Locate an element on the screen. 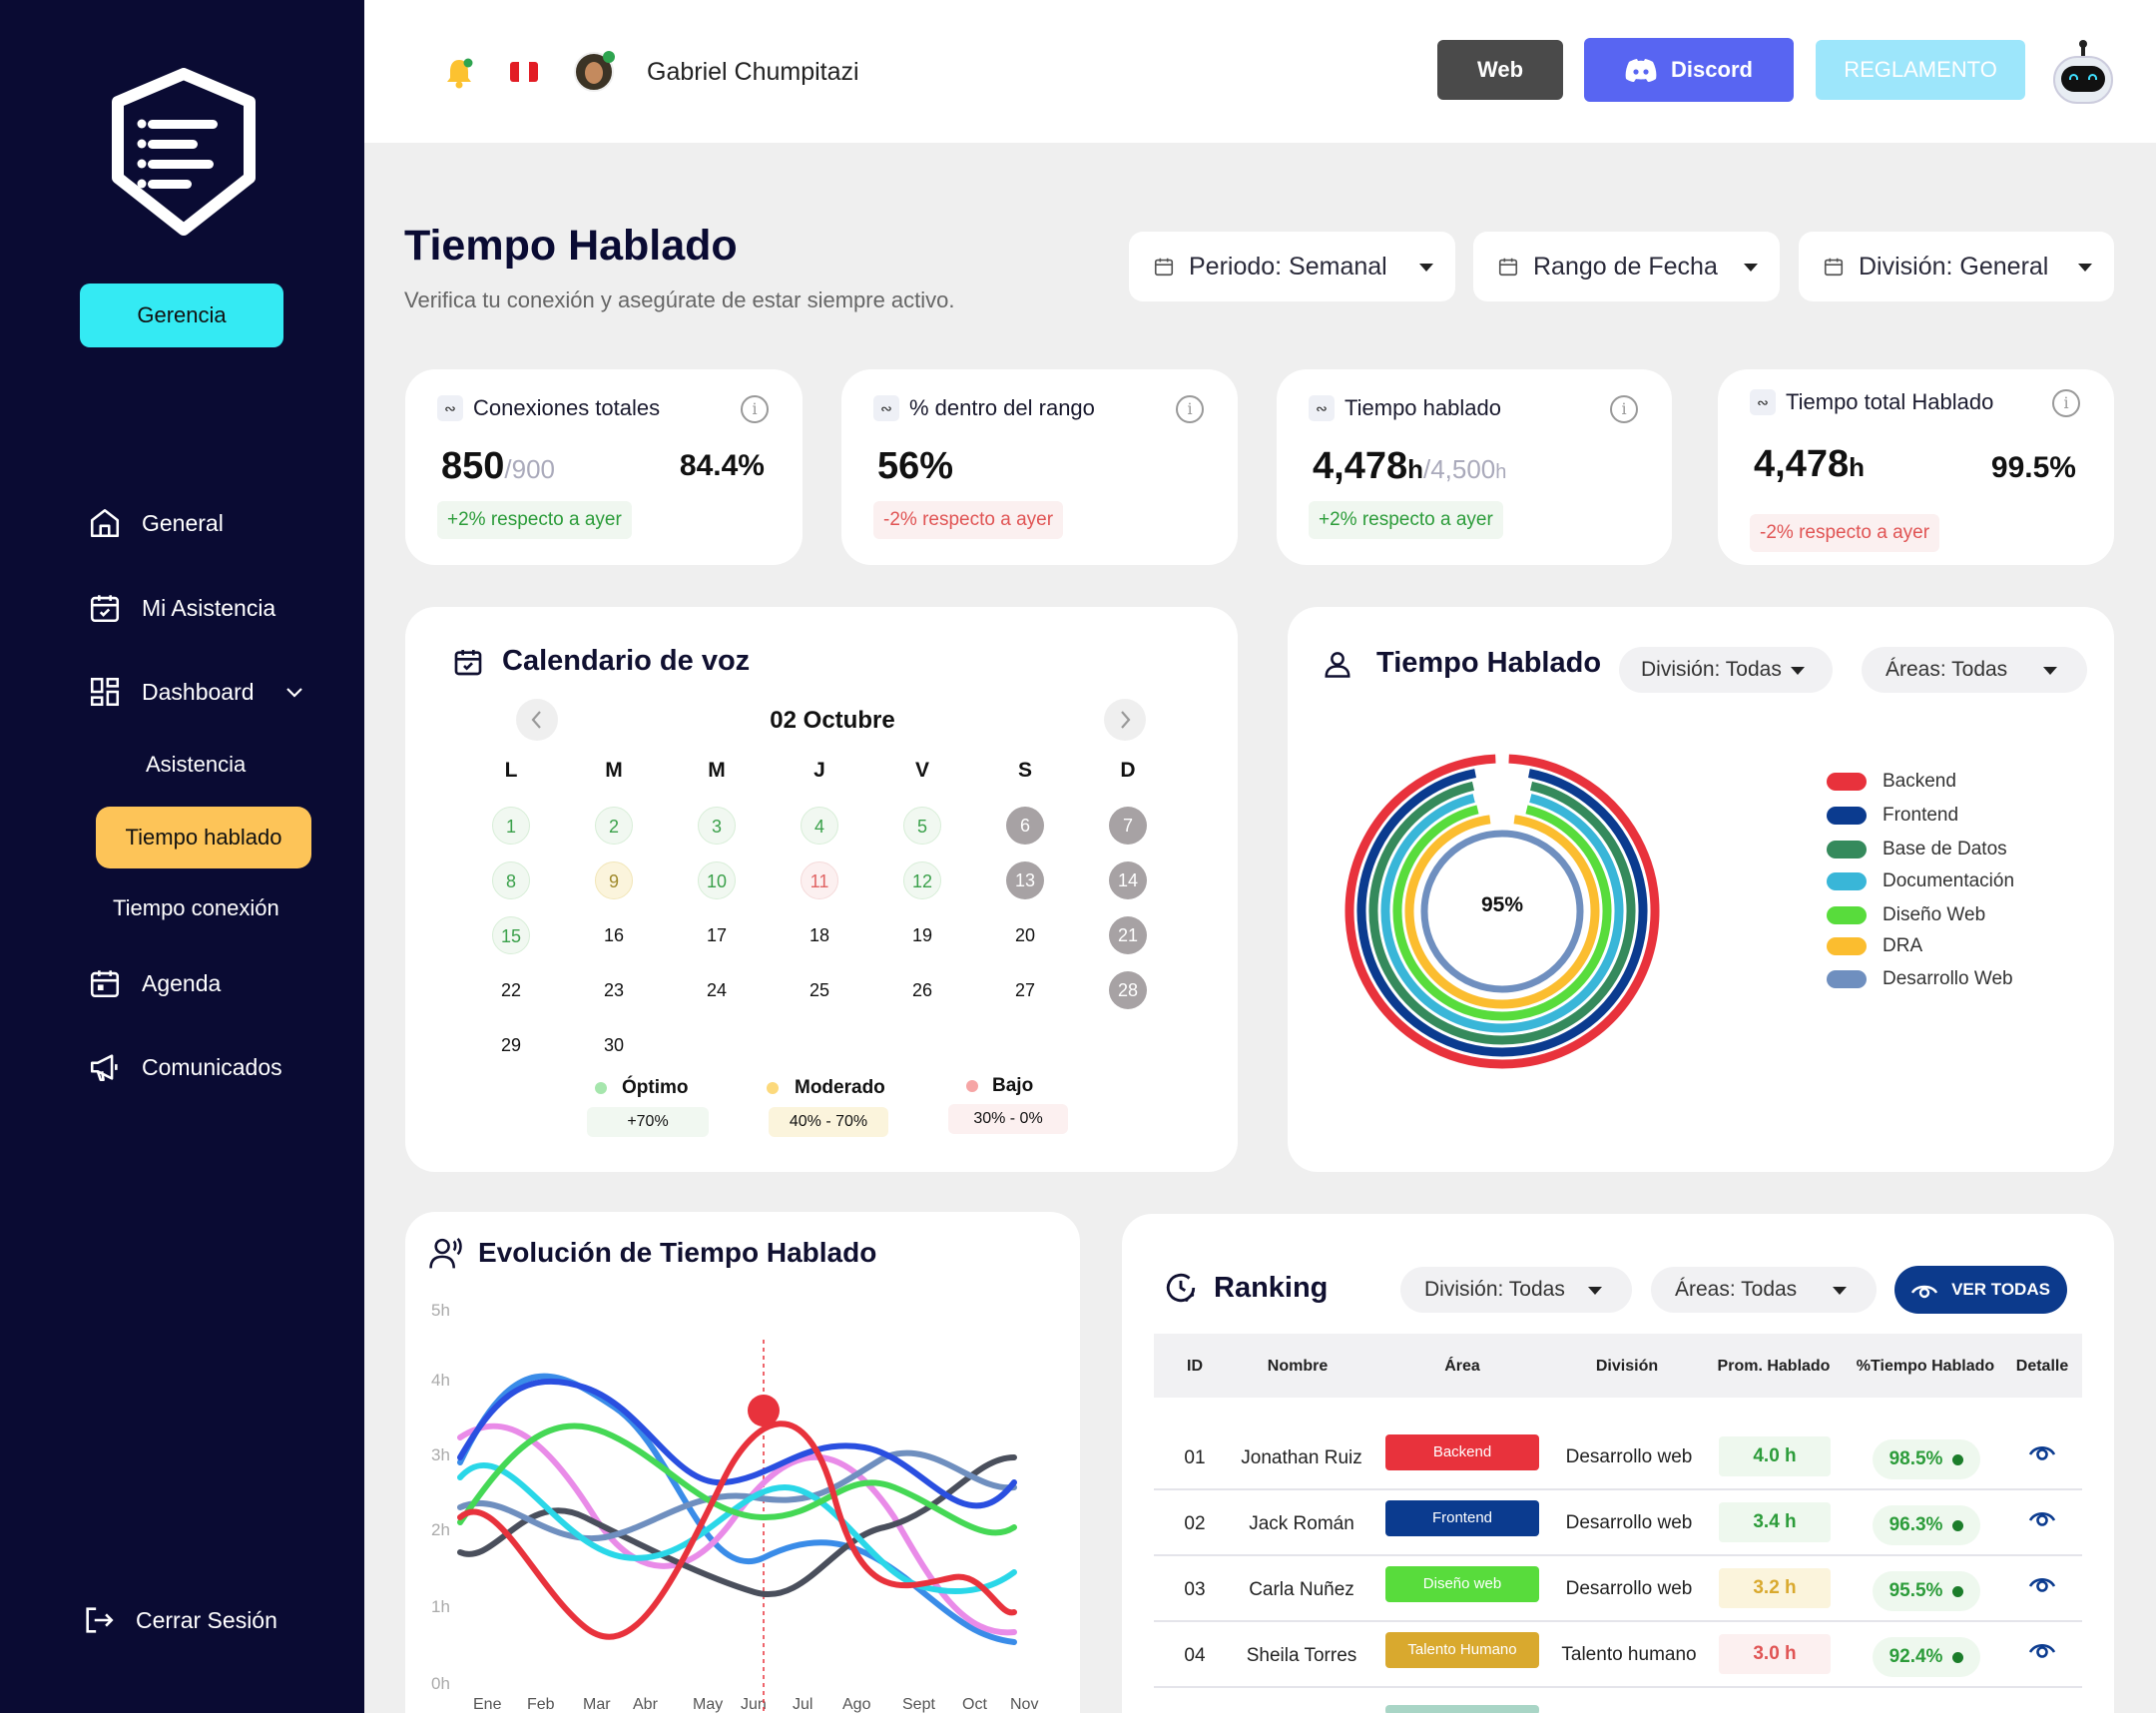 The height and width of the screenshot is (1713, 2156). calendar-day: 11 is located at coordinates (819, 880).